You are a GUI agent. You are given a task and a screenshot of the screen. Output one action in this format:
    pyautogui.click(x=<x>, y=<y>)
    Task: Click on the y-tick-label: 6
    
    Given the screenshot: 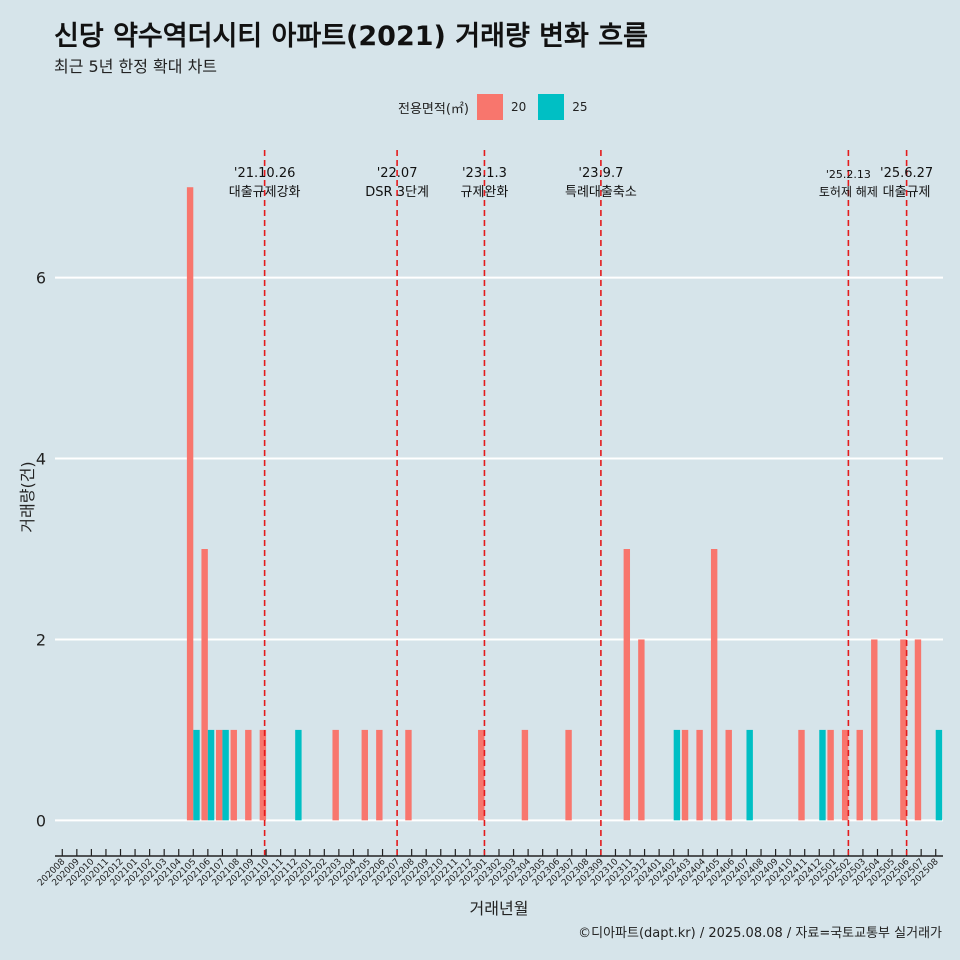 What is the action you would take?
    pyautogui.click(x=41, y=278)
    